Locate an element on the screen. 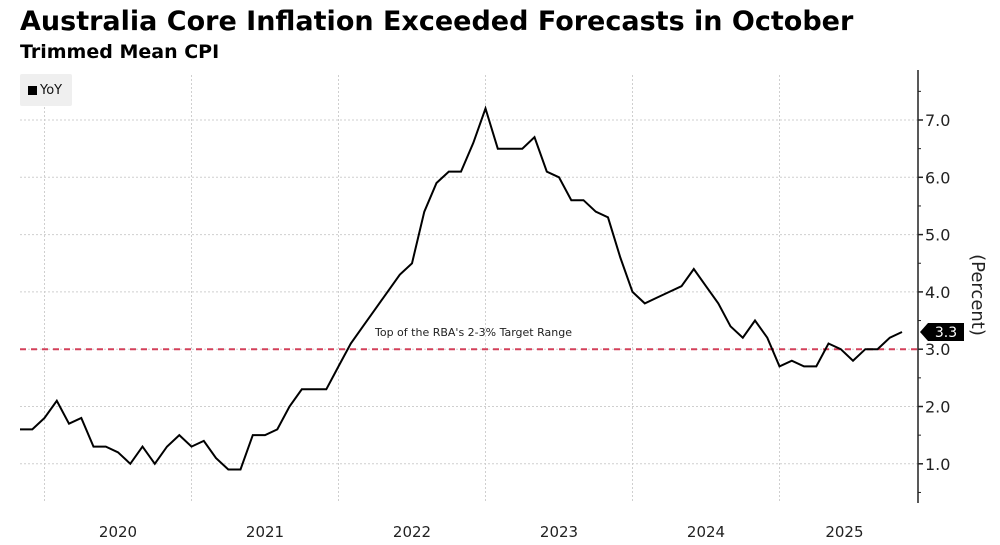  y-tick-label: 3.0 is located at coordinates (937, 349).